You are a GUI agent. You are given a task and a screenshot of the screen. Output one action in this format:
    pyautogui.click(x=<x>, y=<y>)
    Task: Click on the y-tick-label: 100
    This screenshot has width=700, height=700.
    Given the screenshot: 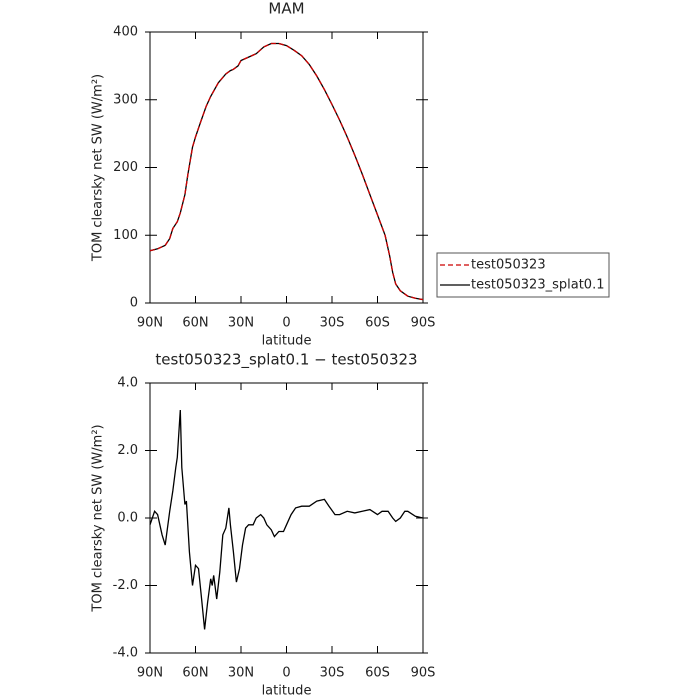 What is the action you would take?
    pyautogui.click(x=125, y=235)
    